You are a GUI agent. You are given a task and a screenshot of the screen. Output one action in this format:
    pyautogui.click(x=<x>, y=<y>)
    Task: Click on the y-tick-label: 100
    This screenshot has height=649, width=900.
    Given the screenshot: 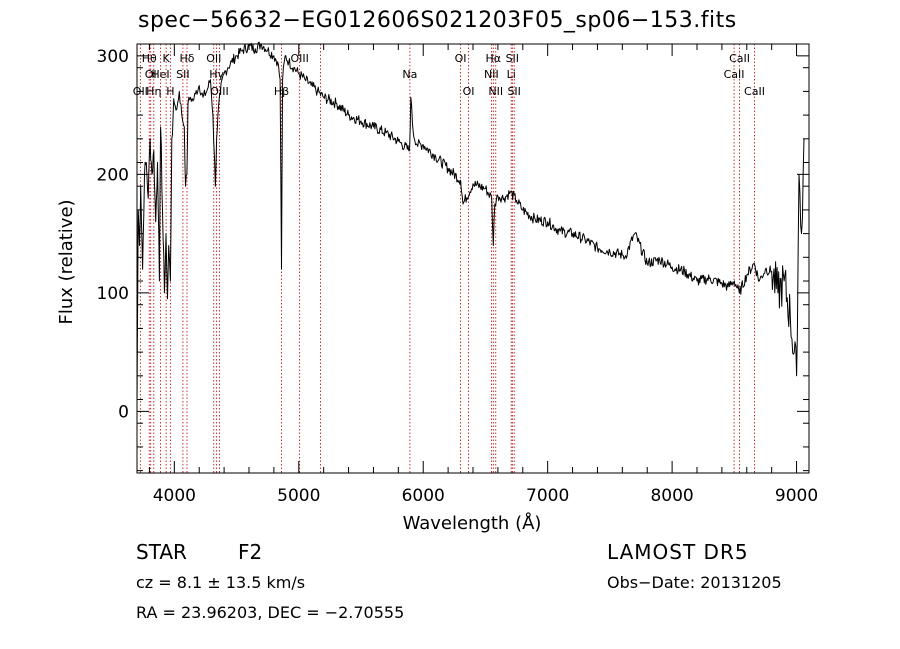 What is the action you would take?
    pyautogui.click(x=113, y=294)
    